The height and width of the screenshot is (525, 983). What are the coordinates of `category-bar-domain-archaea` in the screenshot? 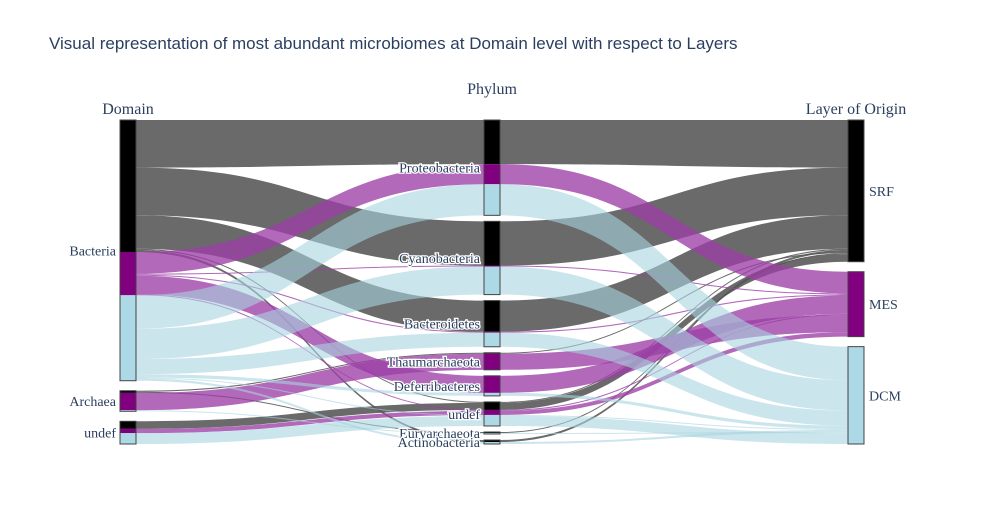 It's located at (128, 401).